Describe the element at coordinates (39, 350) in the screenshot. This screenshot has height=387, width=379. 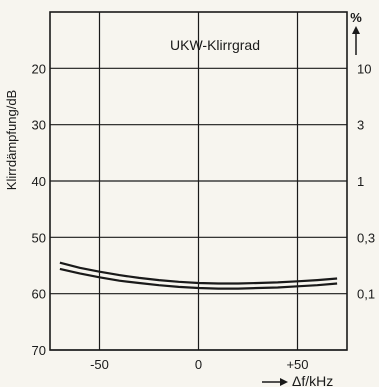
I see `y-tick-label-5: 70` at that location.